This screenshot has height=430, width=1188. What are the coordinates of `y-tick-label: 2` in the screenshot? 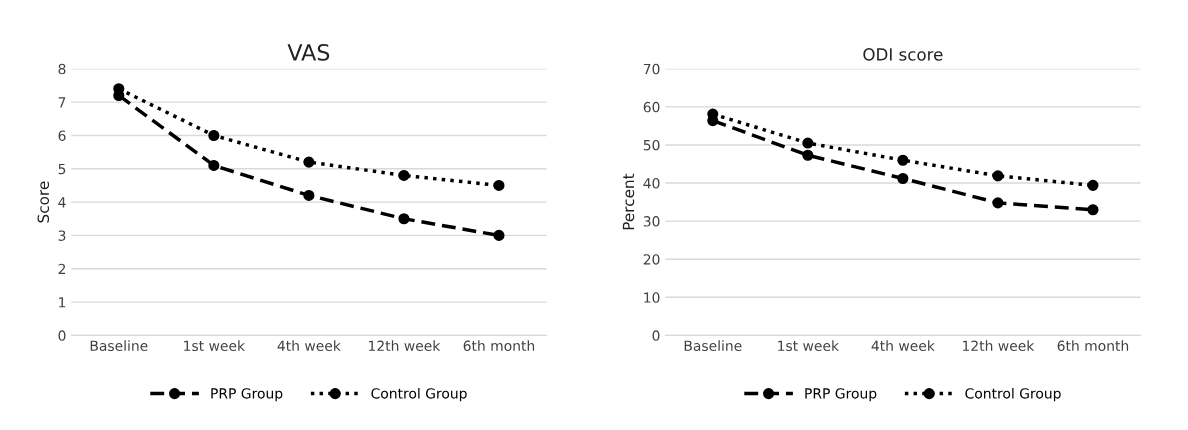 It's located at (62, 269).